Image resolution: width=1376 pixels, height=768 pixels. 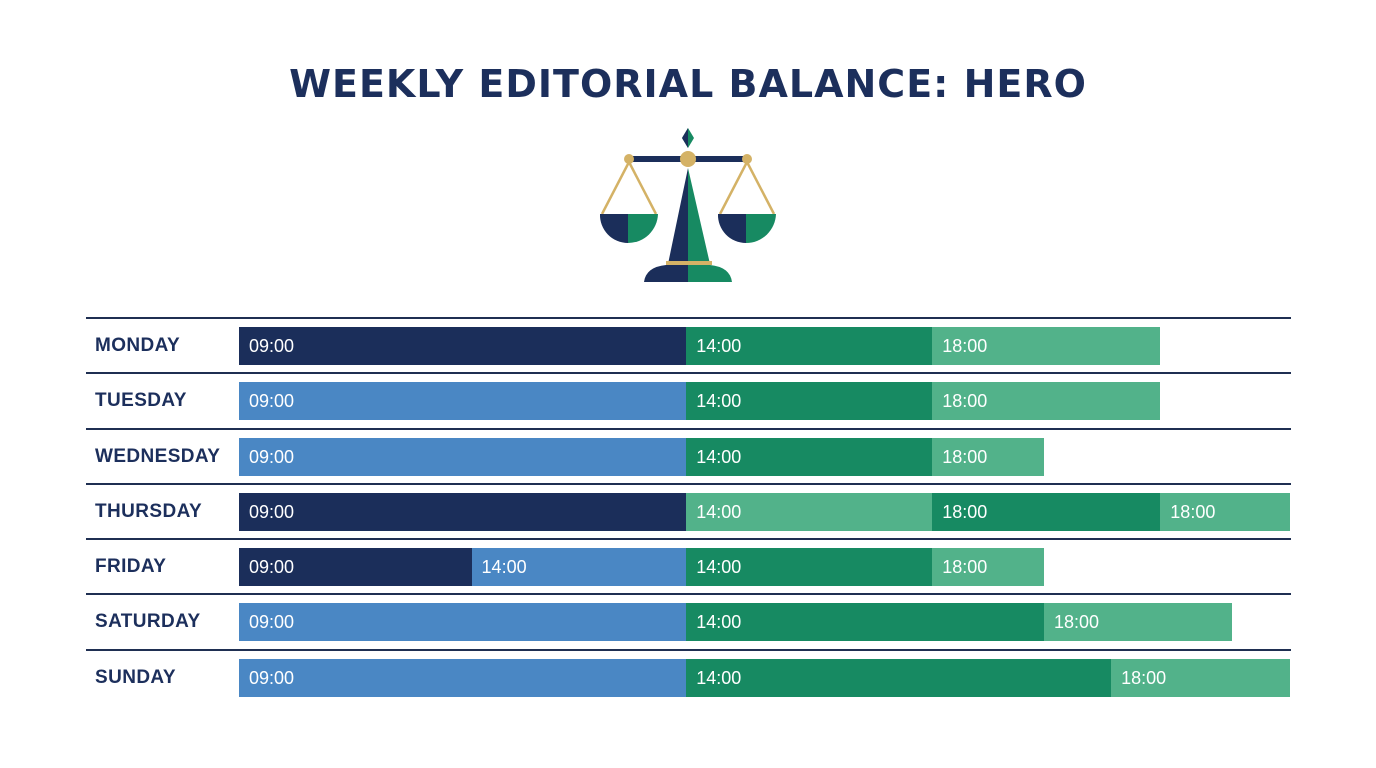 I want to click on table-row: SATURDAY 09:00 14:00 18:00, so click(x=688, y=620).